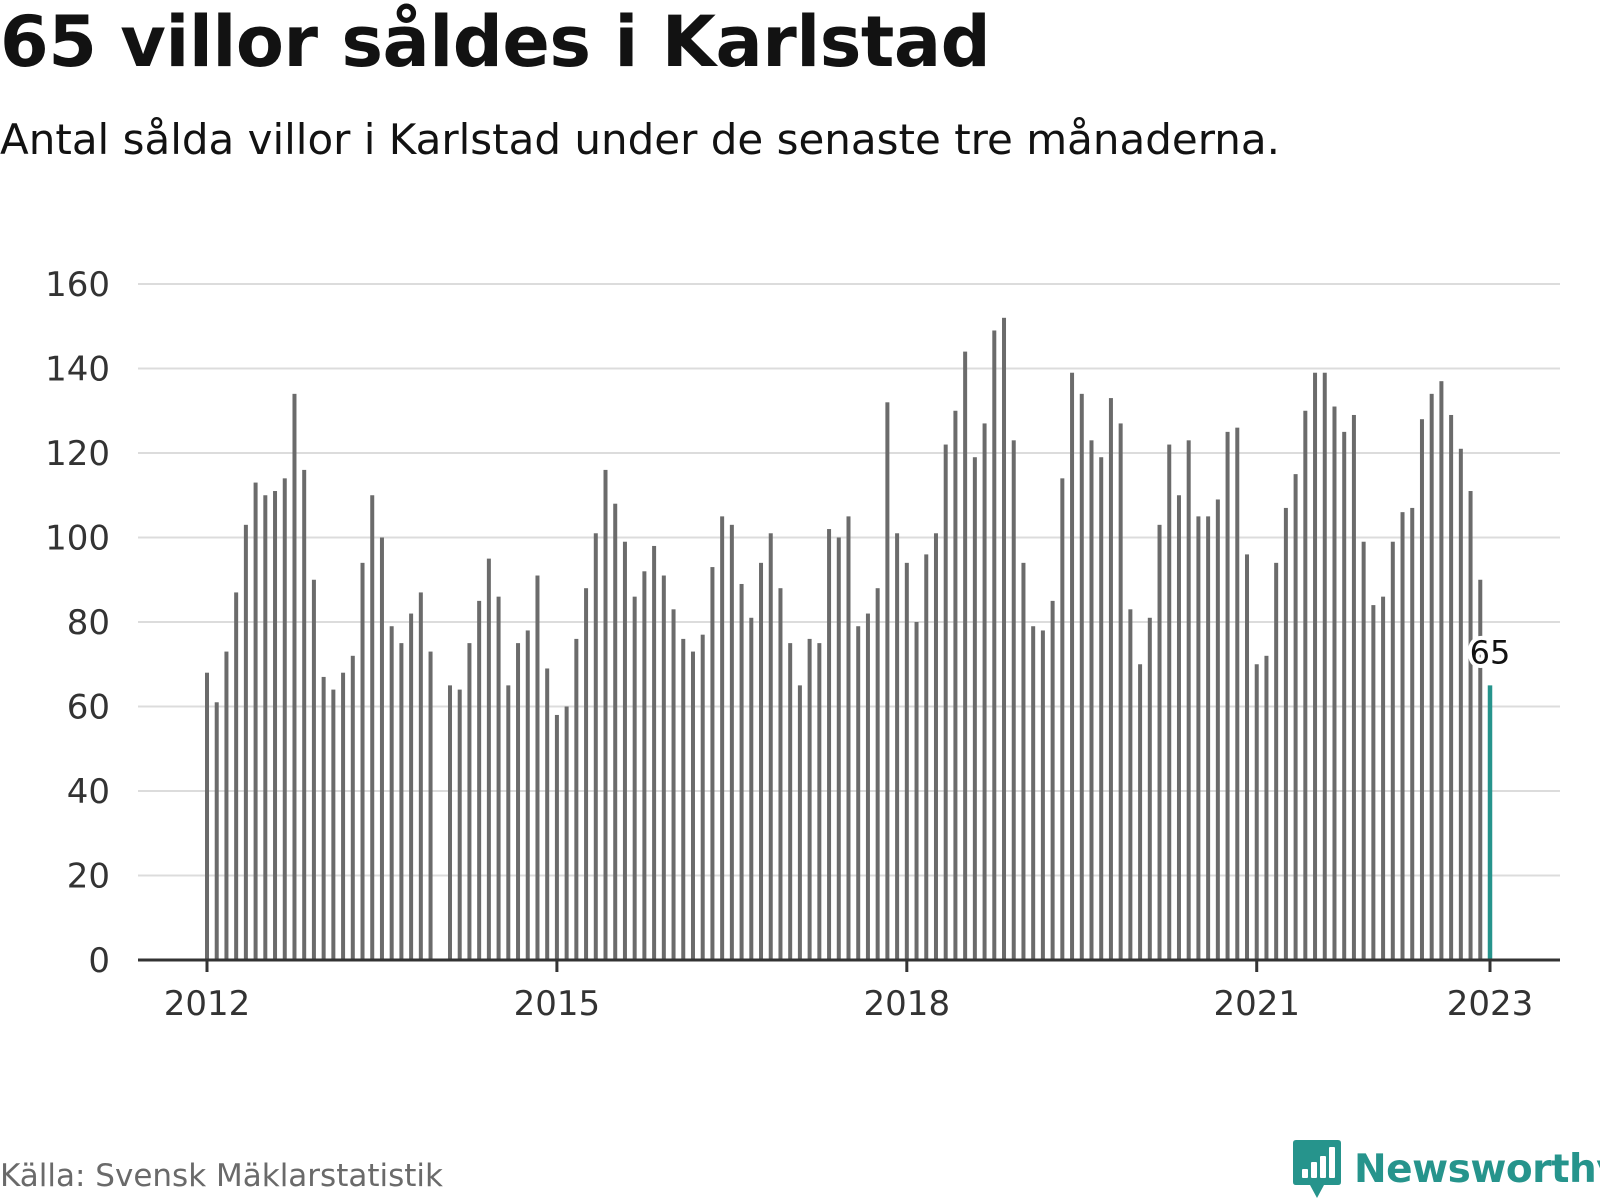 The height and width of the screenshot is (1200, 1600). I want to click on highlight-value-label: 65, so click(1490, 652).